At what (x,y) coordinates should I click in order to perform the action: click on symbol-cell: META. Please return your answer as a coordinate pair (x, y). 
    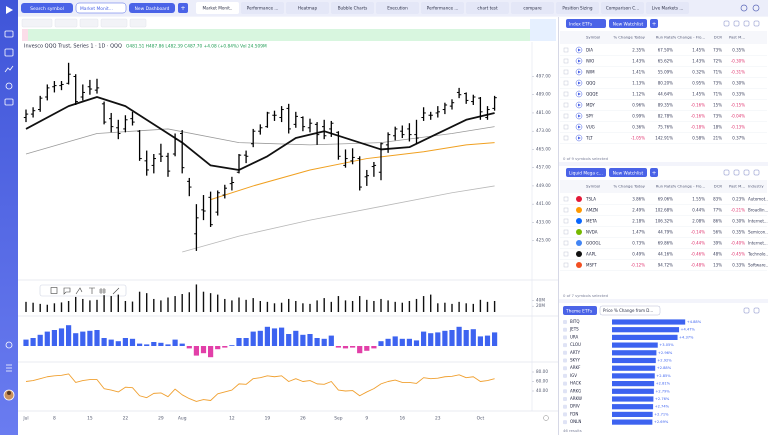
    Looking at the image, I should click on (591, 220).